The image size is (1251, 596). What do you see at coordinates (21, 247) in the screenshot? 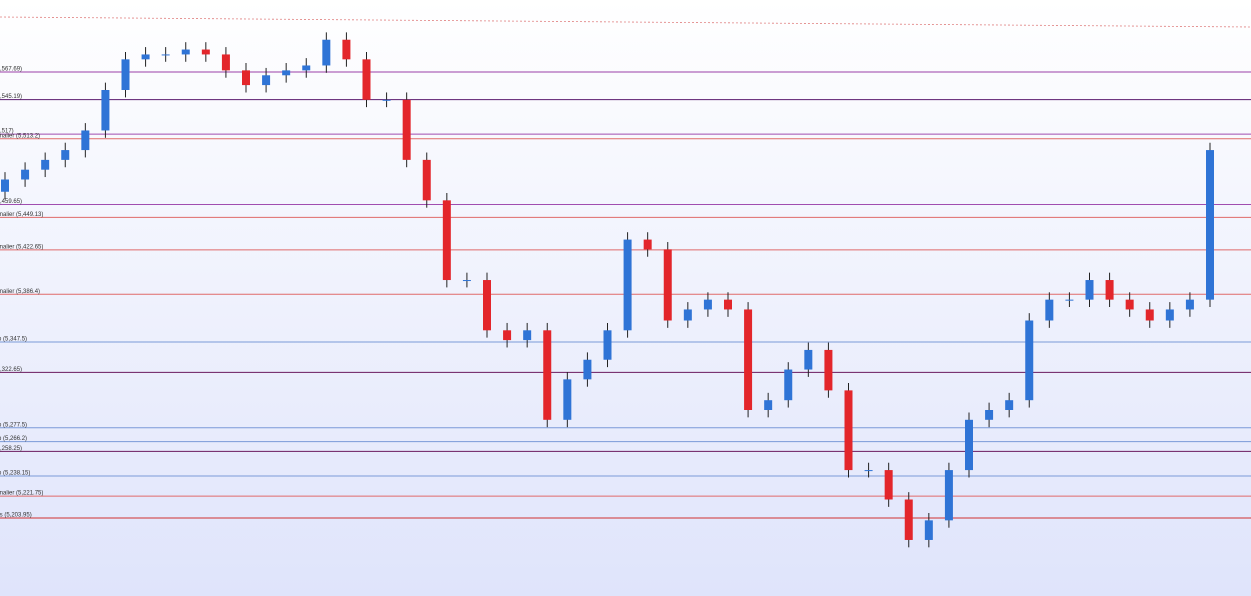
I see `level-label: Journalier (5,422.65)` at bounding box center [21, 247].